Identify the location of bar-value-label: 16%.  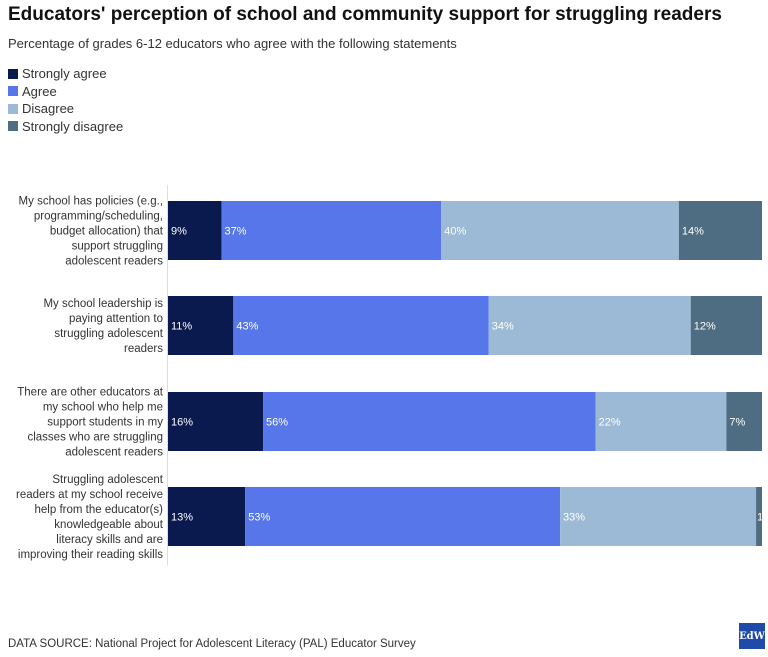
(182, 423).